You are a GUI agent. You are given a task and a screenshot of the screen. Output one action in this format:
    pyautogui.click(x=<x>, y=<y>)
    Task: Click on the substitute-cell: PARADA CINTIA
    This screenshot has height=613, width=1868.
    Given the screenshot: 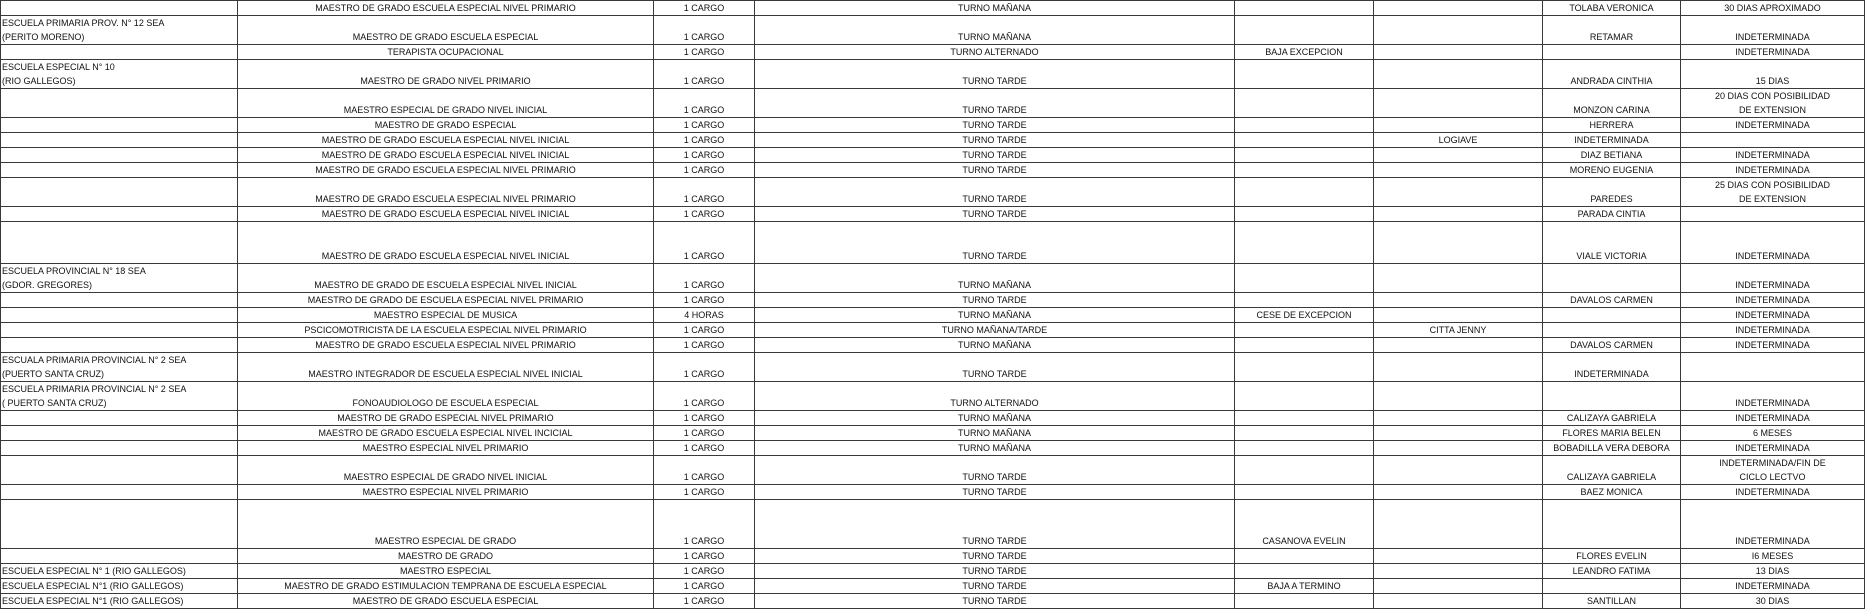 What is the action you would take?
    pyautogui.click(x=1611, y=214)
    